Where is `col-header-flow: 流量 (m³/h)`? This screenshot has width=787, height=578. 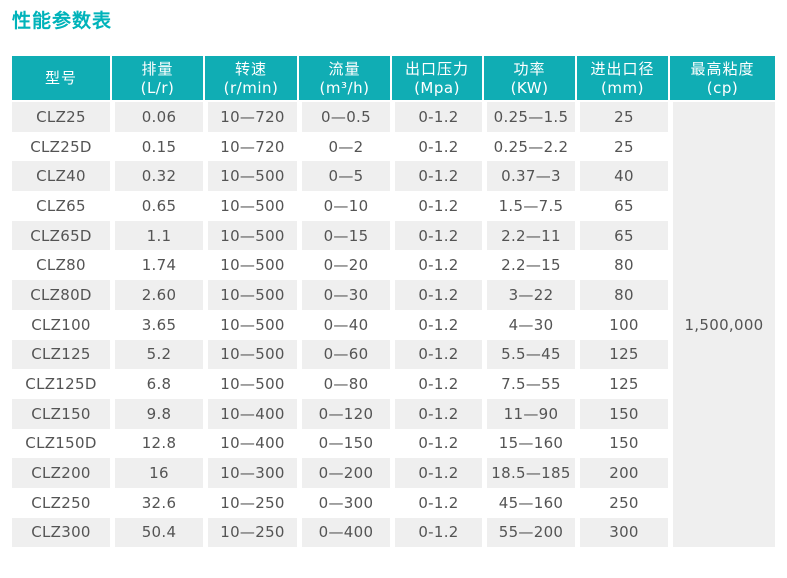
col-header-flow: 流量 (m³/h) is located at coordinates (343, 79).